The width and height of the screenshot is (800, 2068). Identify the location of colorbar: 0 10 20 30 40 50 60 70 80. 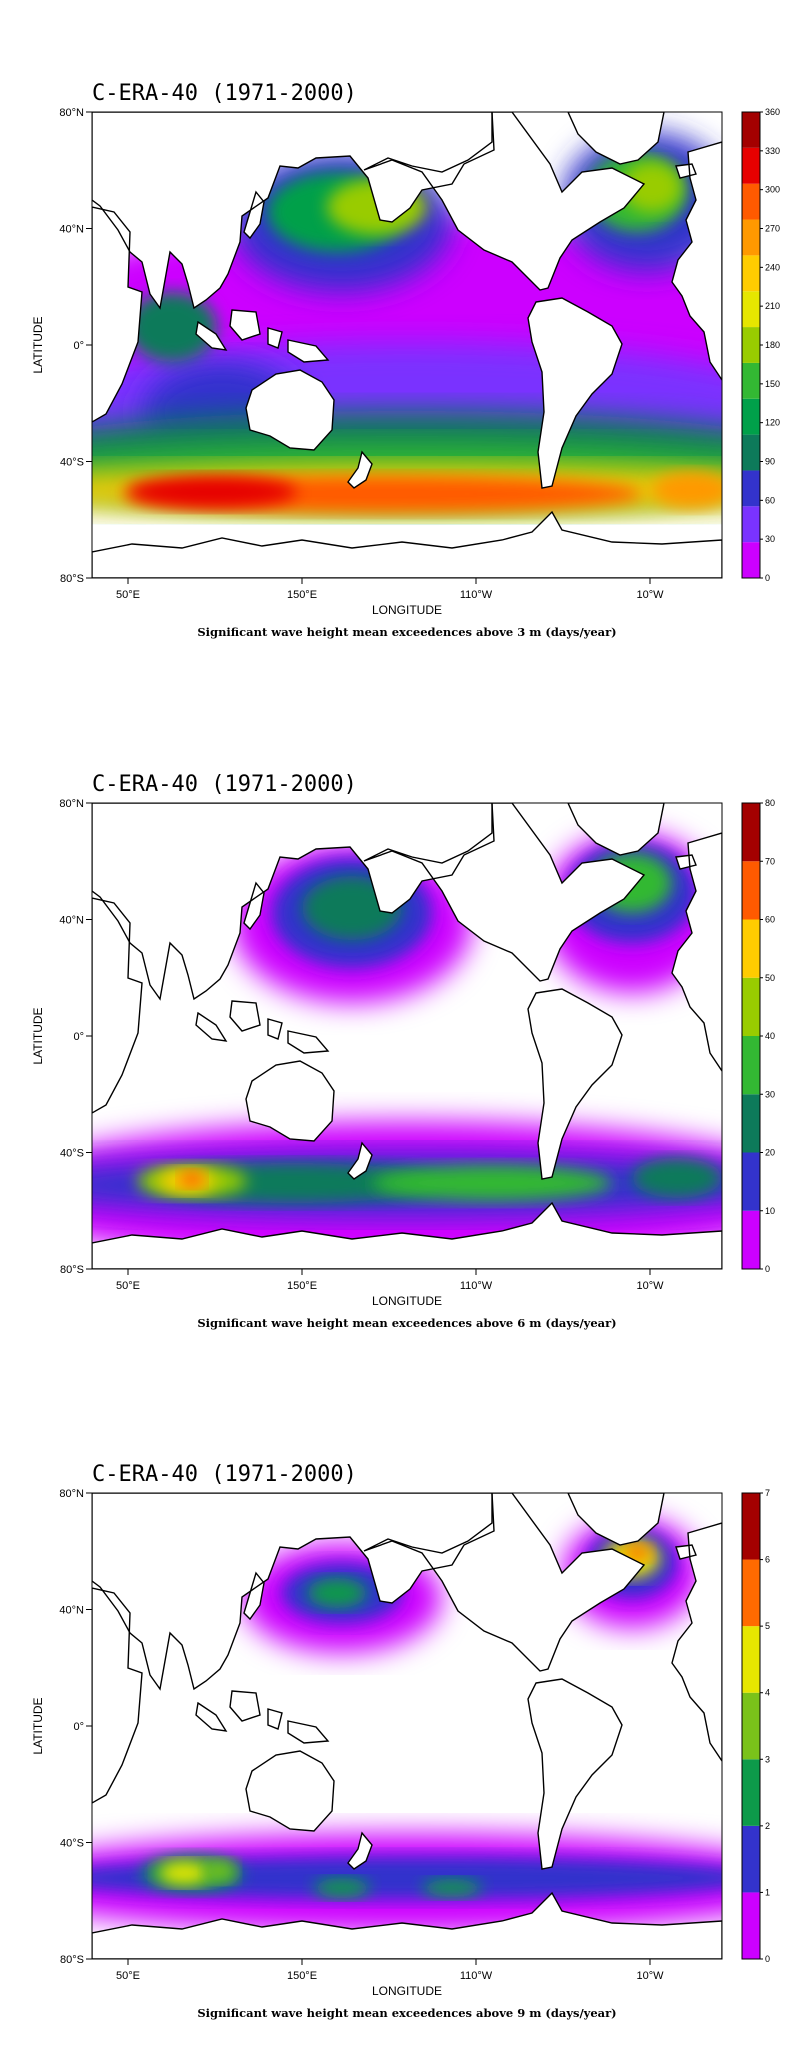
(758, 1036).